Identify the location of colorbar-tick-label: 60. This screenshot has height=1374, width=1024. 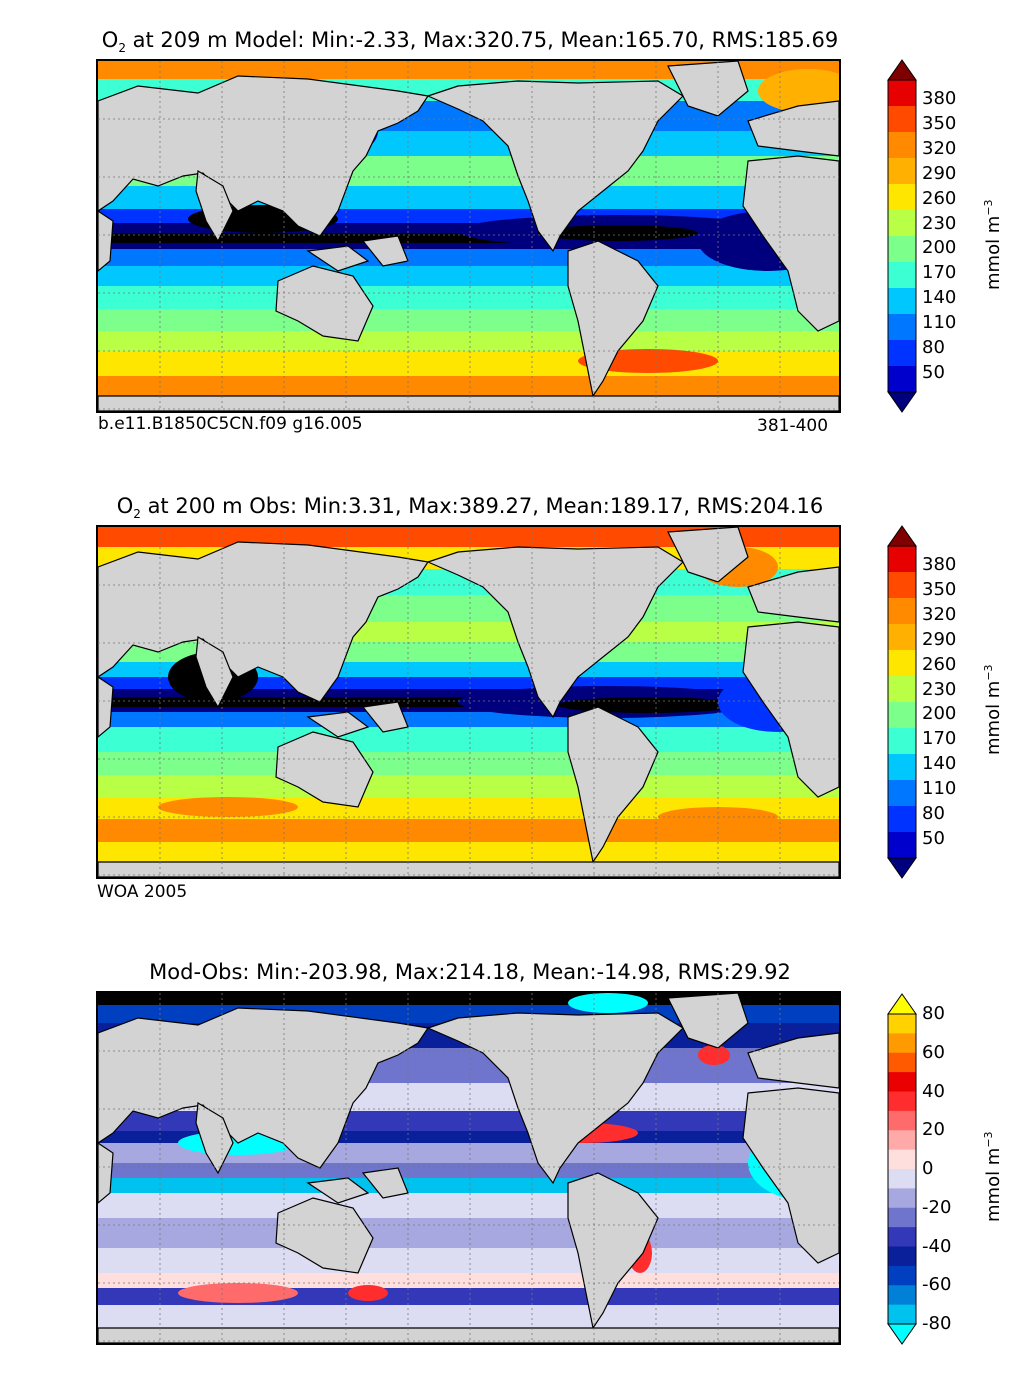
(933, 1052).